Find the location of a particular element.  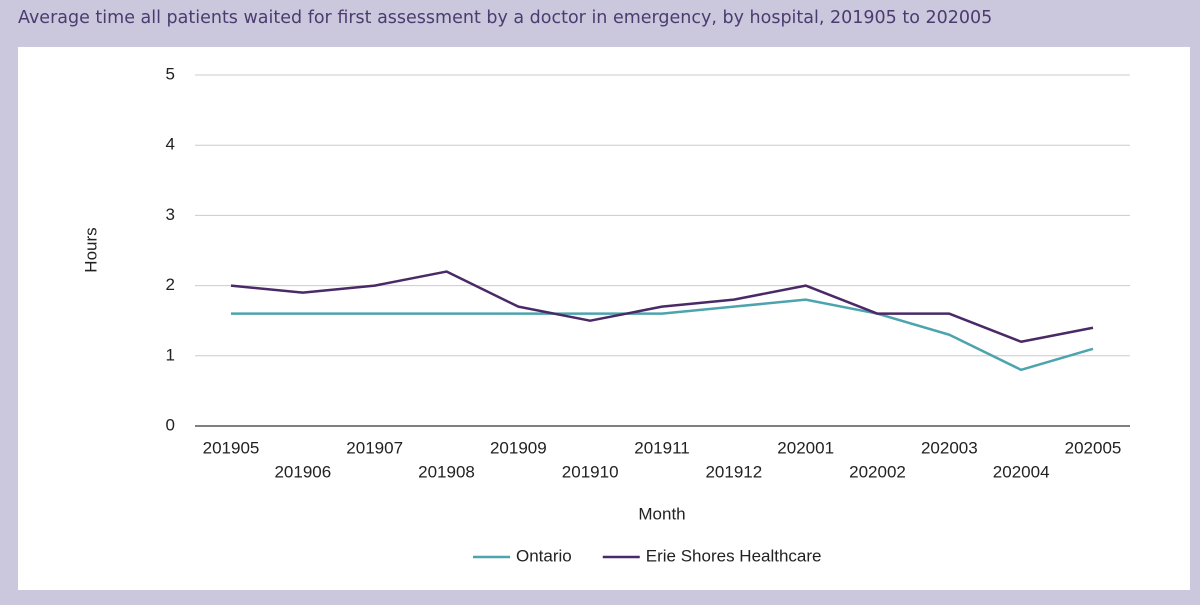

x-tick-label: 201911 is located at coordinates (661, 447).